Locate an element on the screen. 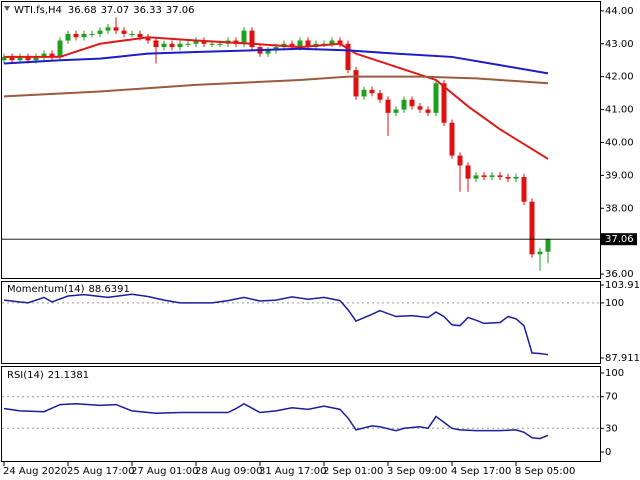  indicator-title: Momentum(14) 88.6391 is located at coordinates (68, 289).